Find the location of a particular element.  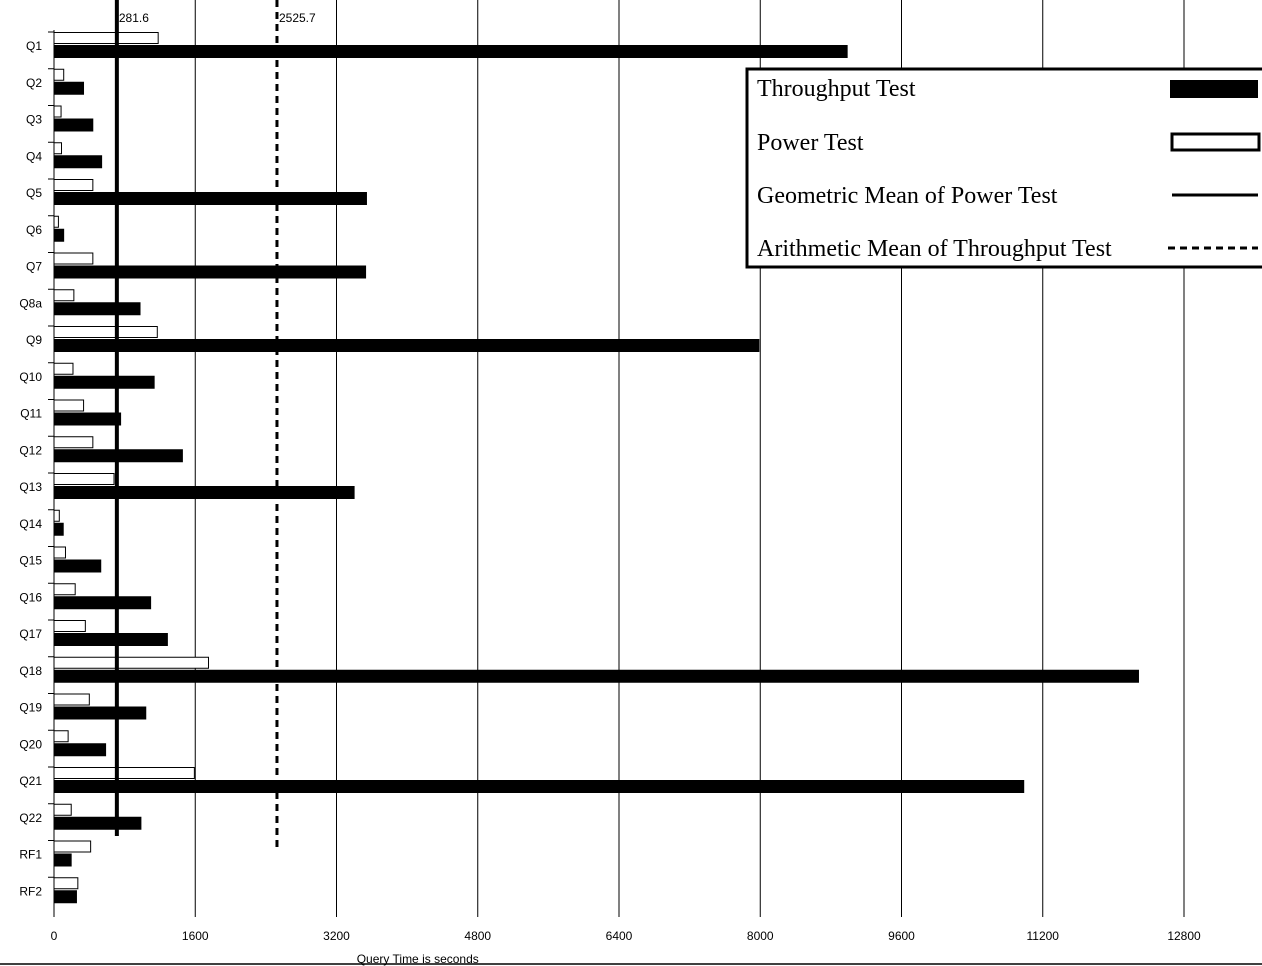

category-label: RF1 is located at coordinates (30, 855).